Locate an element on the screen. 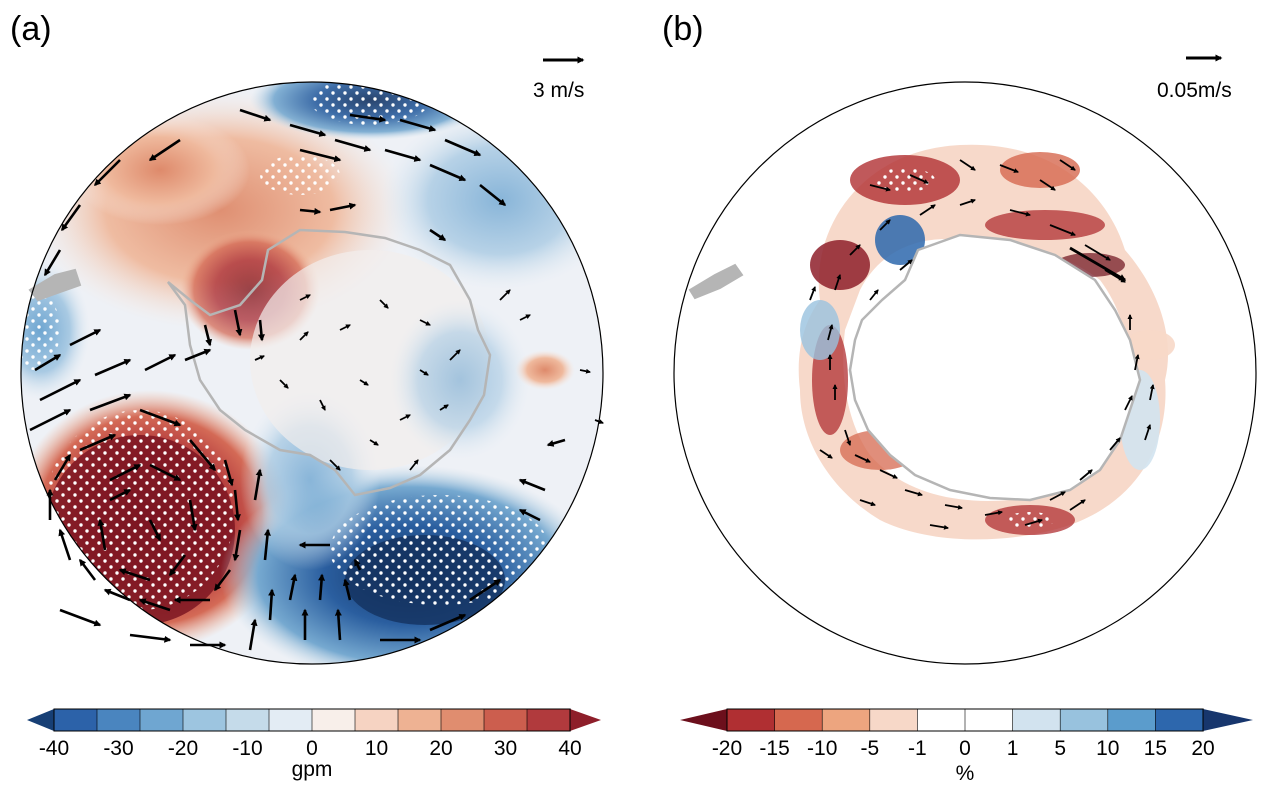  colorbar-tick-label: -5 is located at coordinates (869, 748).